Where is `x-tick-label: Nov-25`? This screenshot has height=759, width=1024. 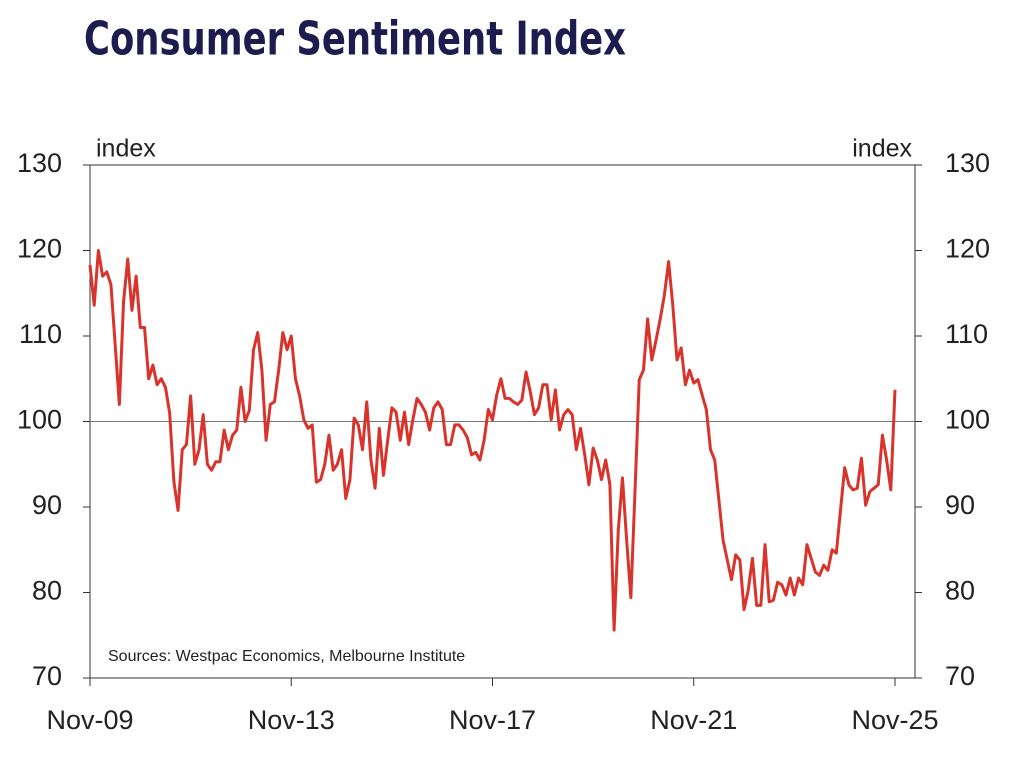
x-tick-label: Nov-25 is located at coordinates (894, 720).